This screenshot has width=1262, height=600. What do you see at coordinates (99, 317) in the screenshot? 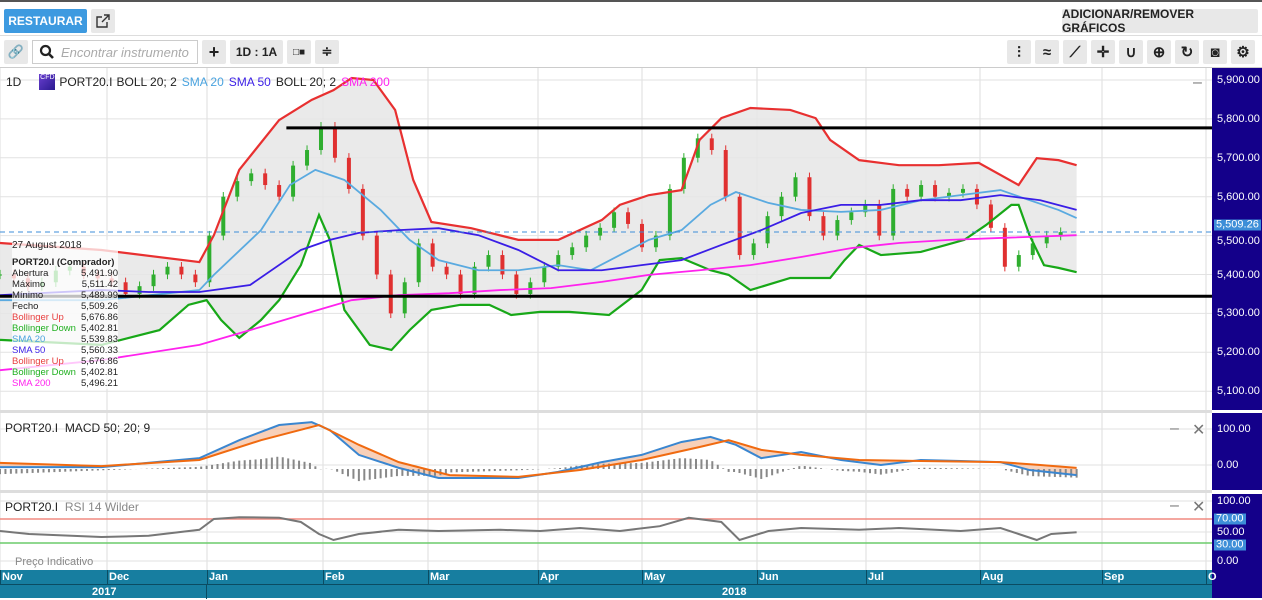
I see `tooltip-value: 5,676.86` at bounding box center [99, 317].